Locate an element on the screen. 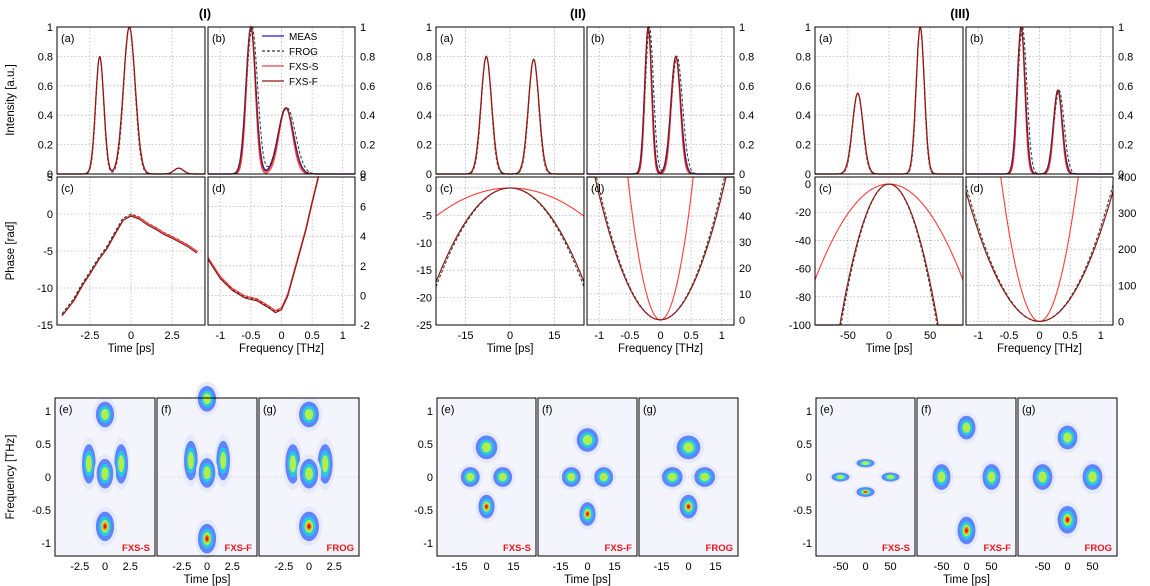 This screenshot has width=1150, height=586. group-i-map-g-method-label: FROG is located at coordinates (340, 548).